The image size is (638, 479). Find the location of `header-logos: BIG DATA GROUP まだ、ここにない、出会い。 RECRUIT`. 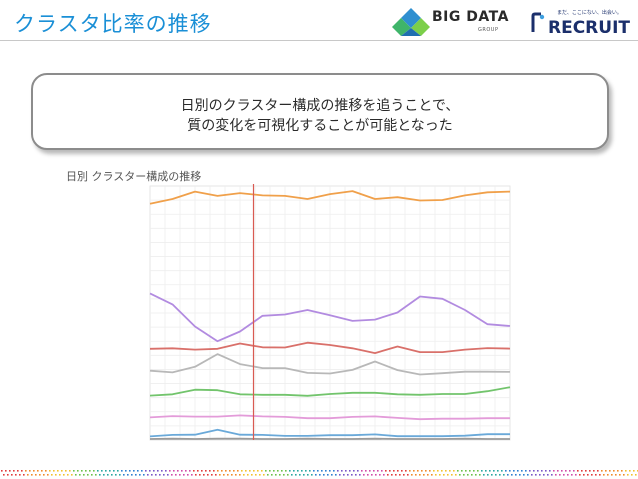

header-logos: BIG DATA GROUP まだ、ここにない、出会い。 RECRUIT is located at coordinates (510, 22).